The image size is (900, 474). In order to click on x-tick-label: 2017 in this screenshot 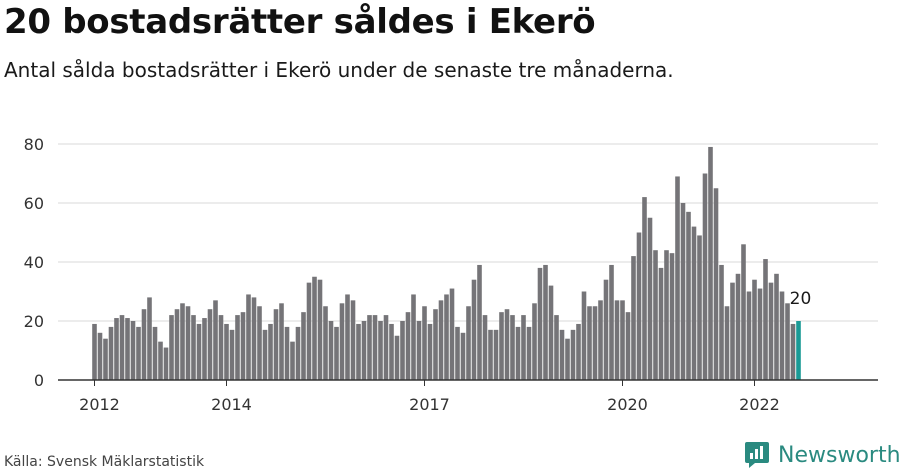, I will do `click(429, 404)`.